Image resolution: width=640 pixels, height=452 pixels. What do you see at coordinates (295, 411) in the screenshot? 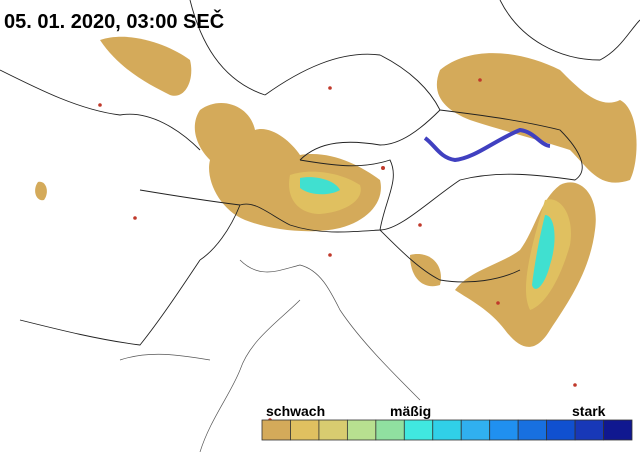
I see `legend-label: schwach` at bounding box center [295, 411].